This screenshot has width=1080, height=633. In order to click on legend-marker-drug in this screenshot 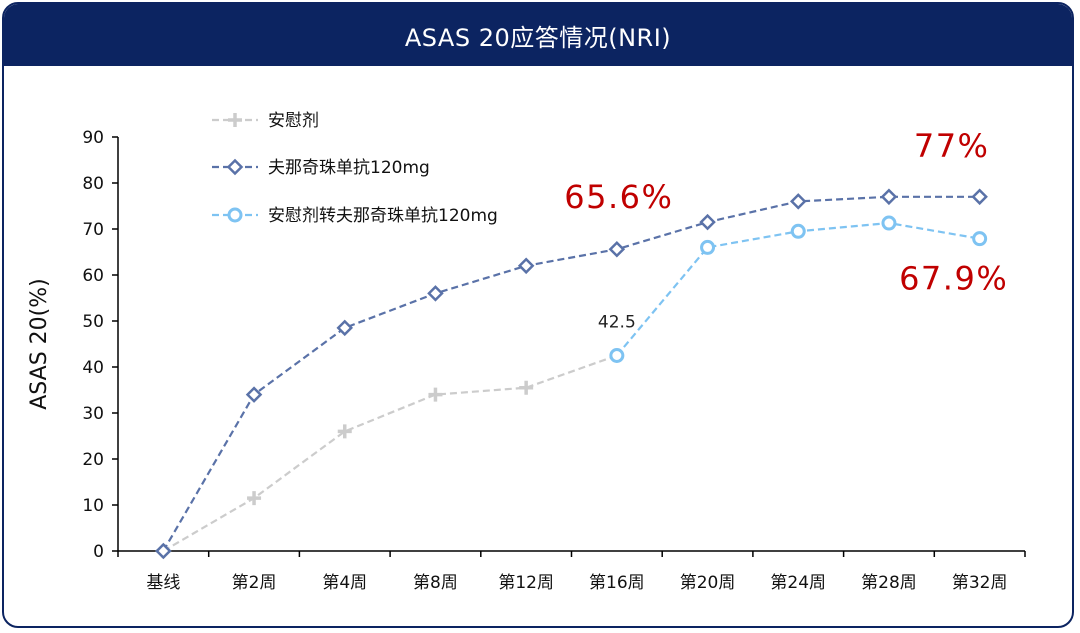, I will do `click(235, 167)`.